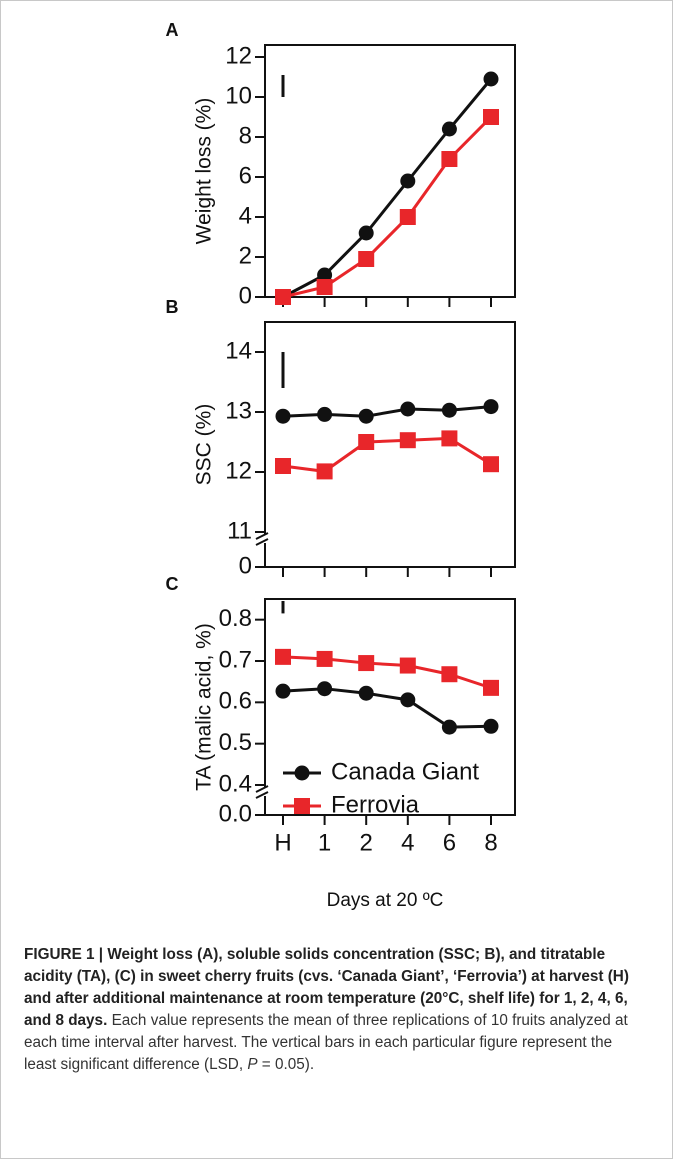 The width and height of the screenshot is (673, 1159). Describe the element at coordinates (172, 584) in the screenshot. I see `panel-label: C` at that location.